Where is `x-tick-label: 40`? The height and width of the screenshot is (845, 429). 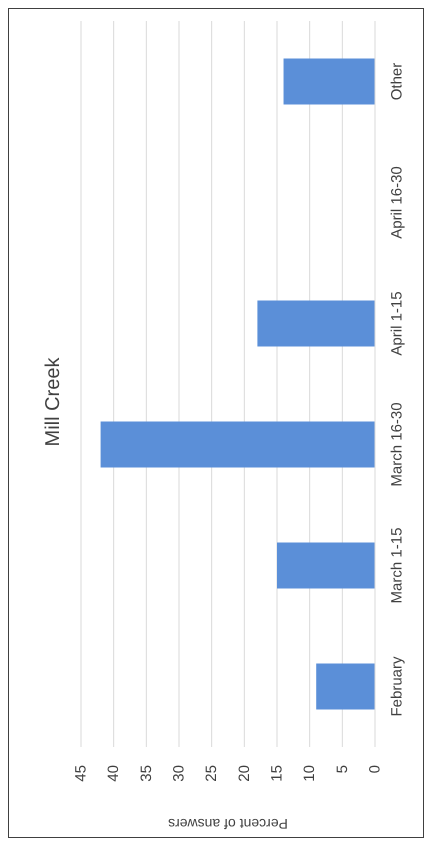
x-tick-label: 40 is located at coordinates (113, 773).